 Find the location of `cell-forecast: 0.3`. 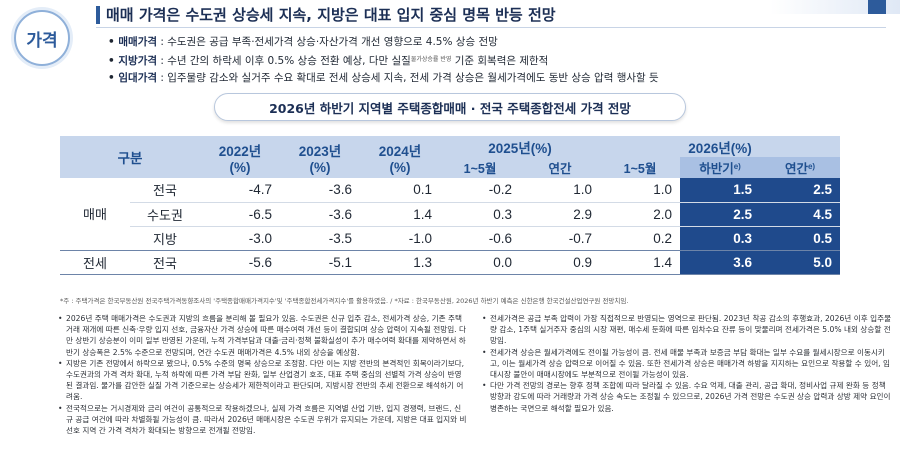

cell-forecast: 0.3 is located at coordinates (720, 238).